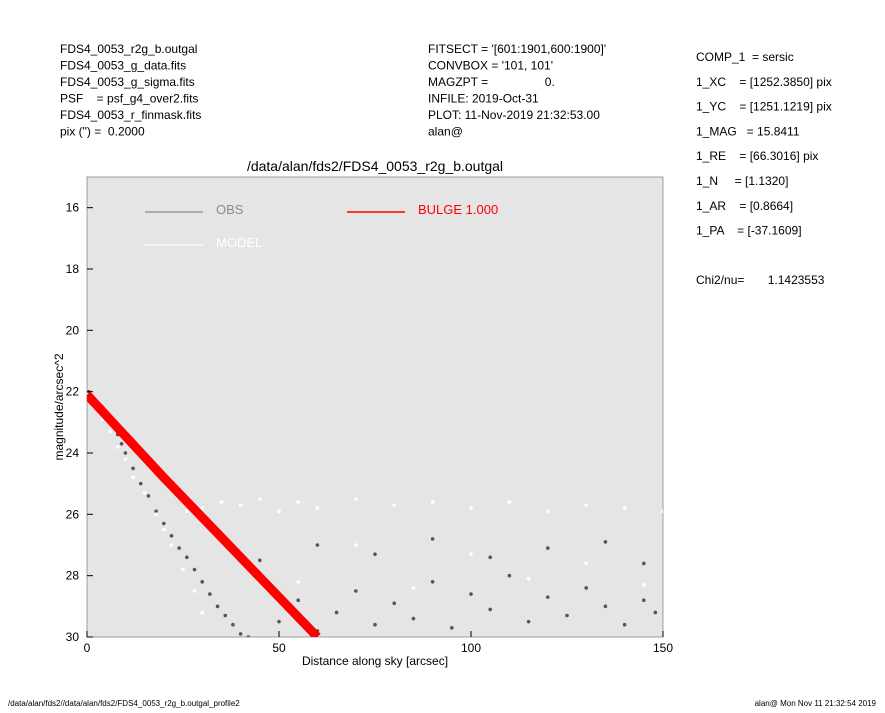 The width and height of the screenshot is (885, 713). What do you see at coordinates (204, 514) in the screenshot?
I see `bulge-band` at bounding box center [204, 514].